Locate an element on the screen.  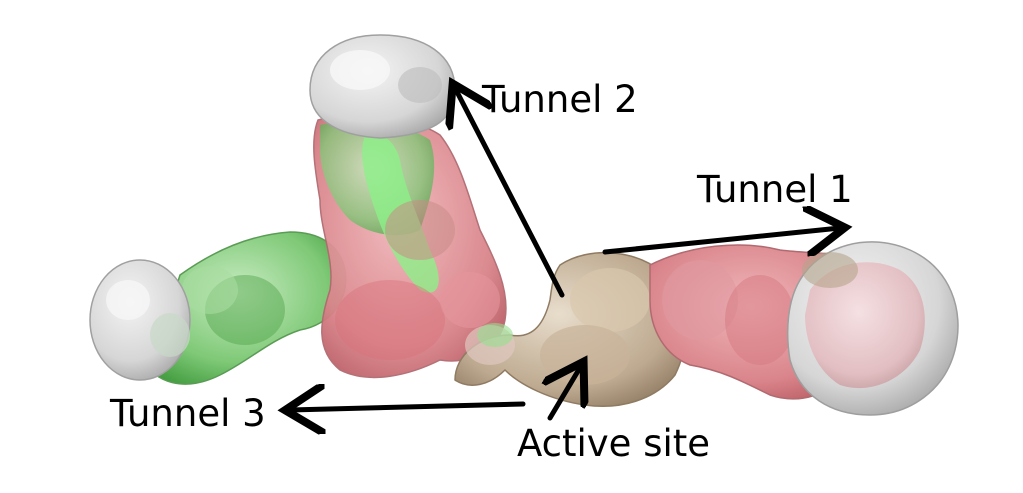
tunnel-1-cap is located at coordinates (872, 328).